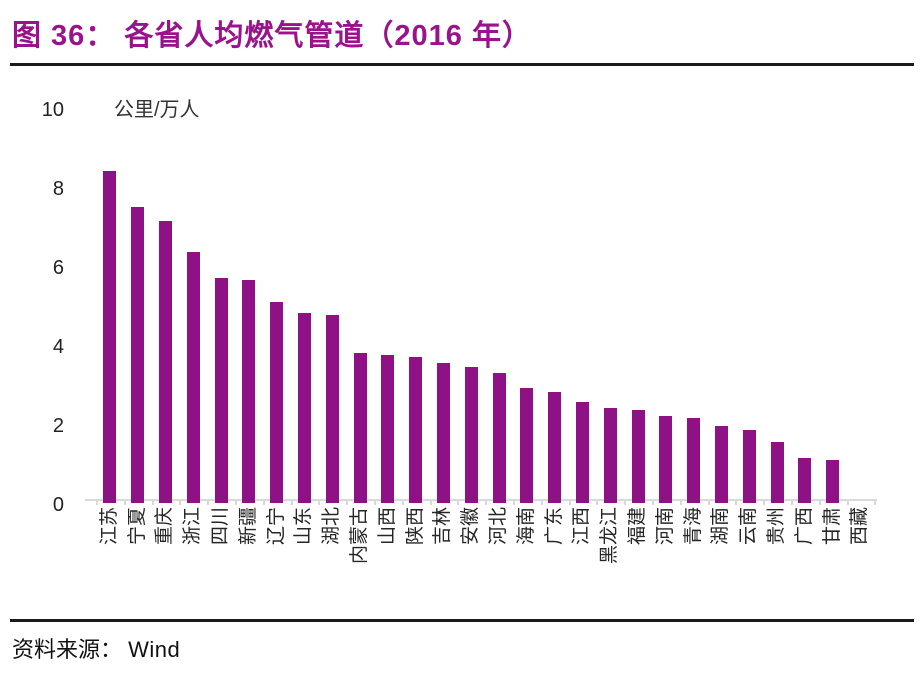  Describe the element at coordinates (443, 526) in the screenshot. I see `x-tick-label: 吉林` at that location.